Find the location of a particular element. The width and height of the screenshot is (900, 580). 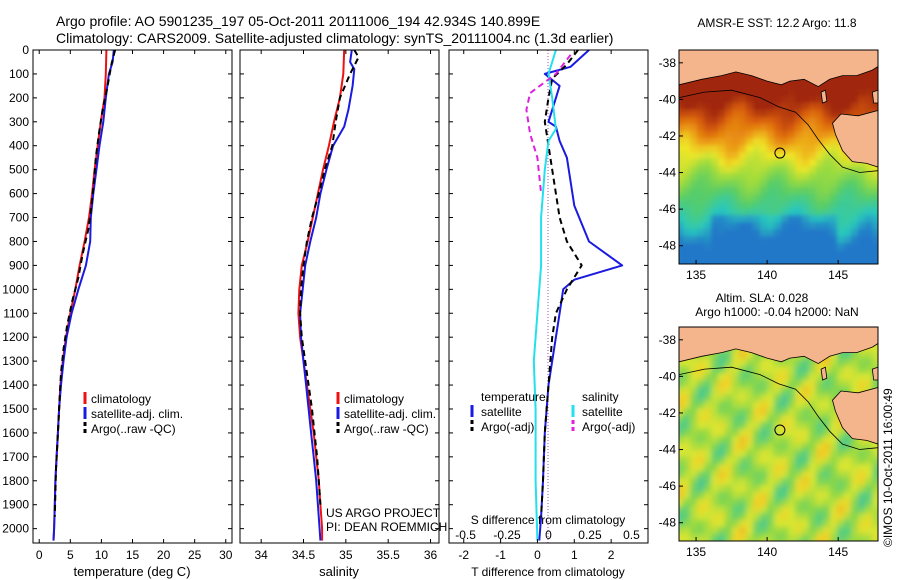

sst-lat-tick-label: -42 is located at coordinates (668, 136).